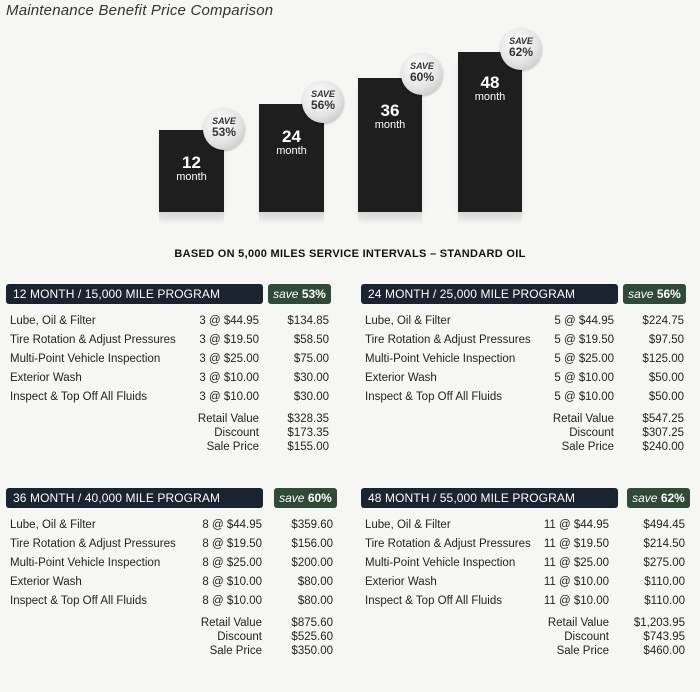 Image resolution: width=700 pixels, height=692 pixels. I want to click on service-name: Exterior Wash, so click(46, 378).